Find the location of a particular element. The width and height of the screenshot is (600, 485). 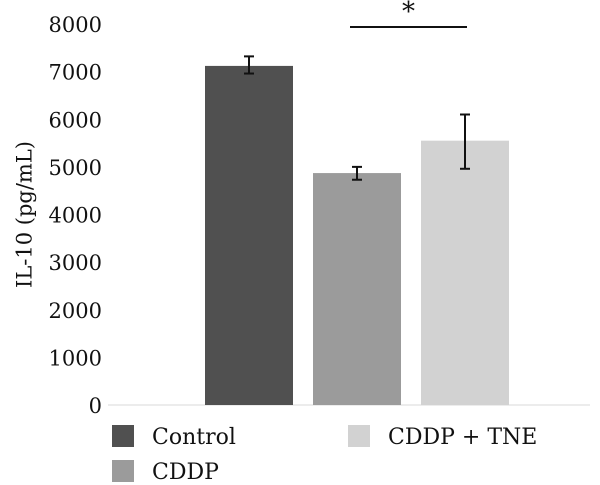

error-bar-group is located at coordinates (357, 118).